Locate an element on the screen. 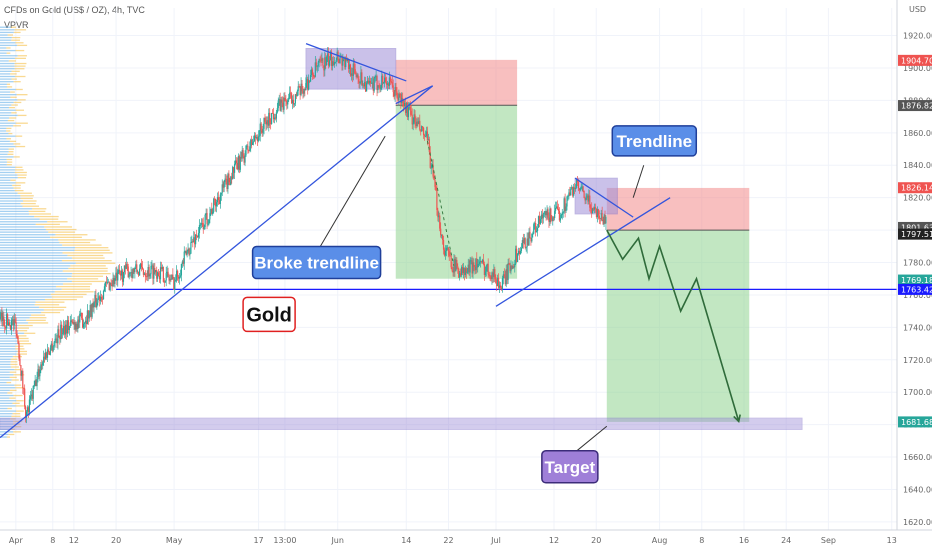 The width and height of the screenshot is (932, 550). annotation-text: Gold is located at coordinates (269, 316).